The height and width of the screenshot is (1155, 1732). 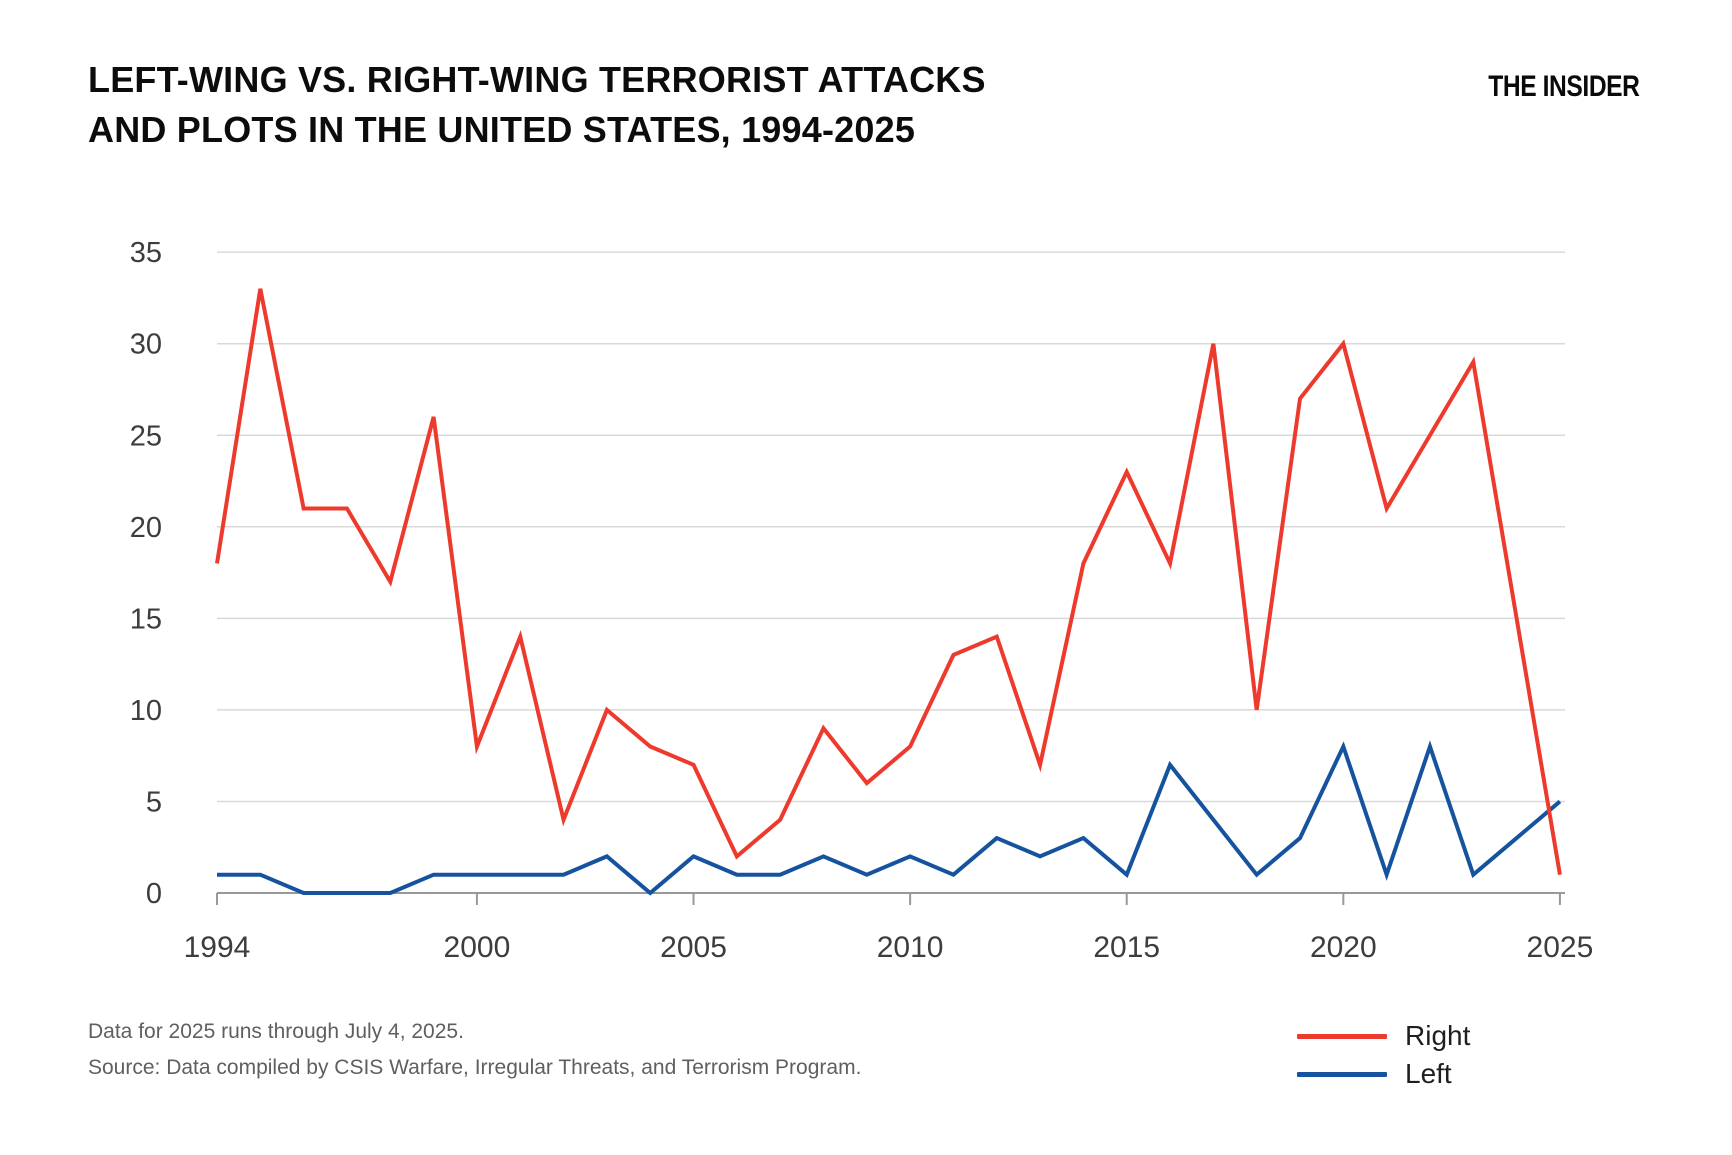 I want to click on legend-label-right: Right, so click(x=1438, y=1035).